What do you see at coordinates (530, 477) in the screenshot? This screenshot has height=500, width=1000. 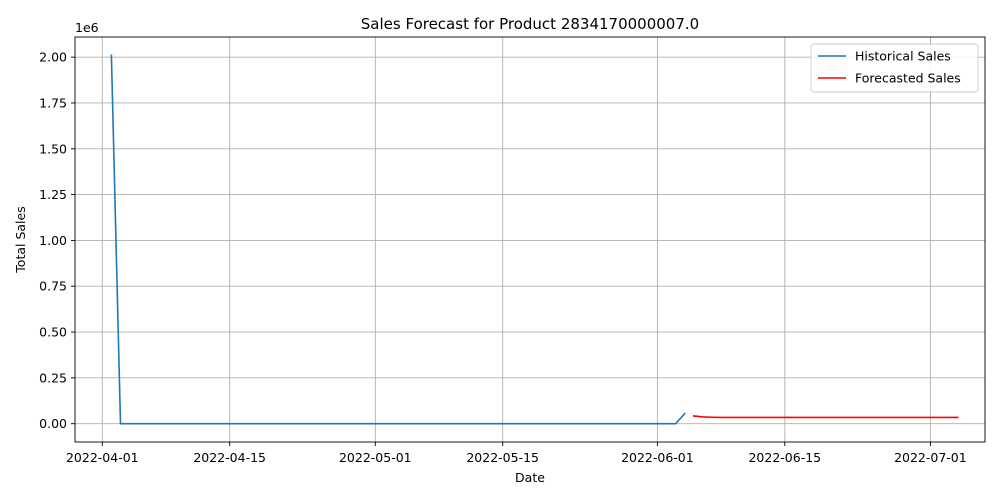 I see `x-axis-label: Date` at bounding box center [530, 477].